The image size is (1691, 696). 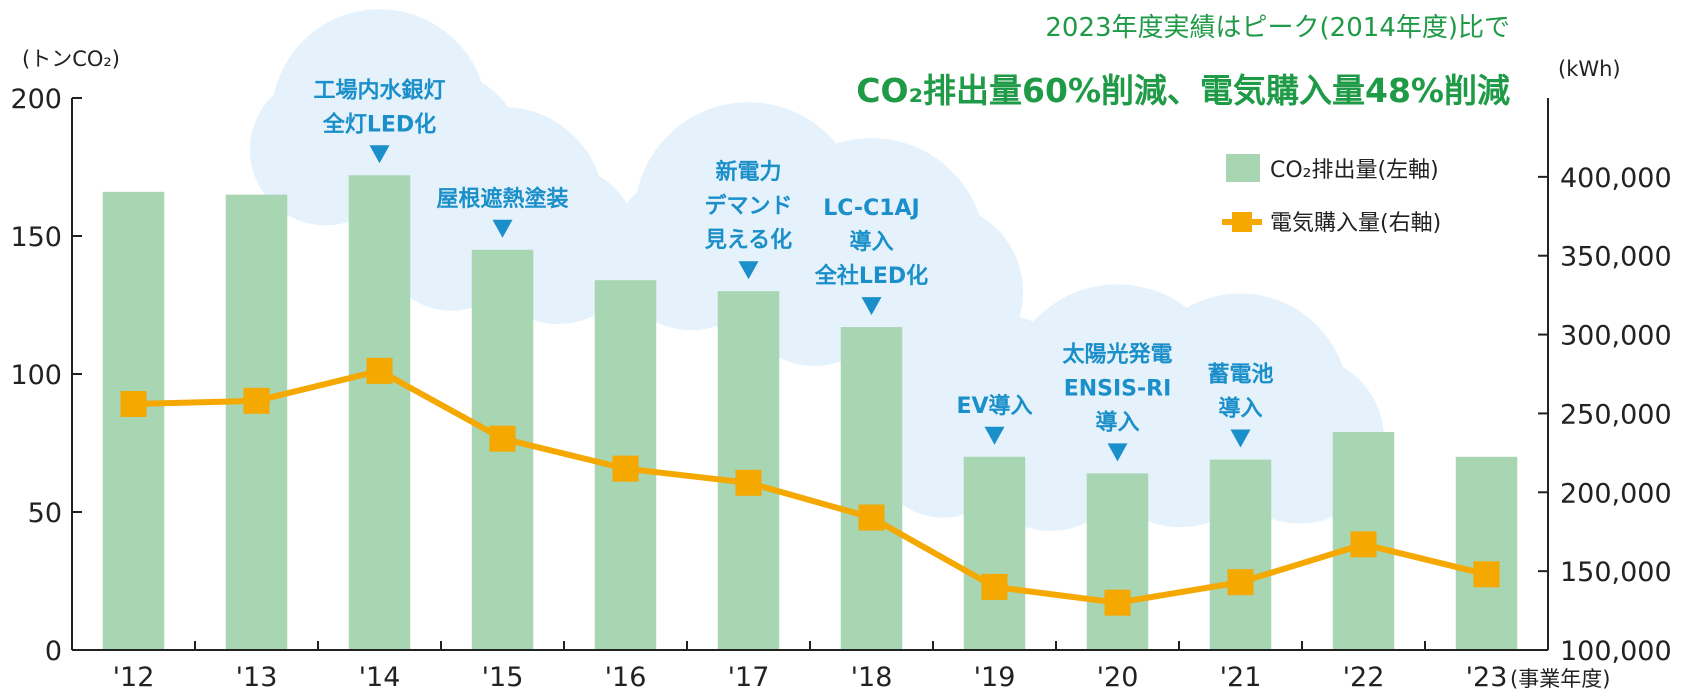 I want to click on legend: CO₂排出量(左軸) 電気購入量(右軸), so click(x=1331, y=195).